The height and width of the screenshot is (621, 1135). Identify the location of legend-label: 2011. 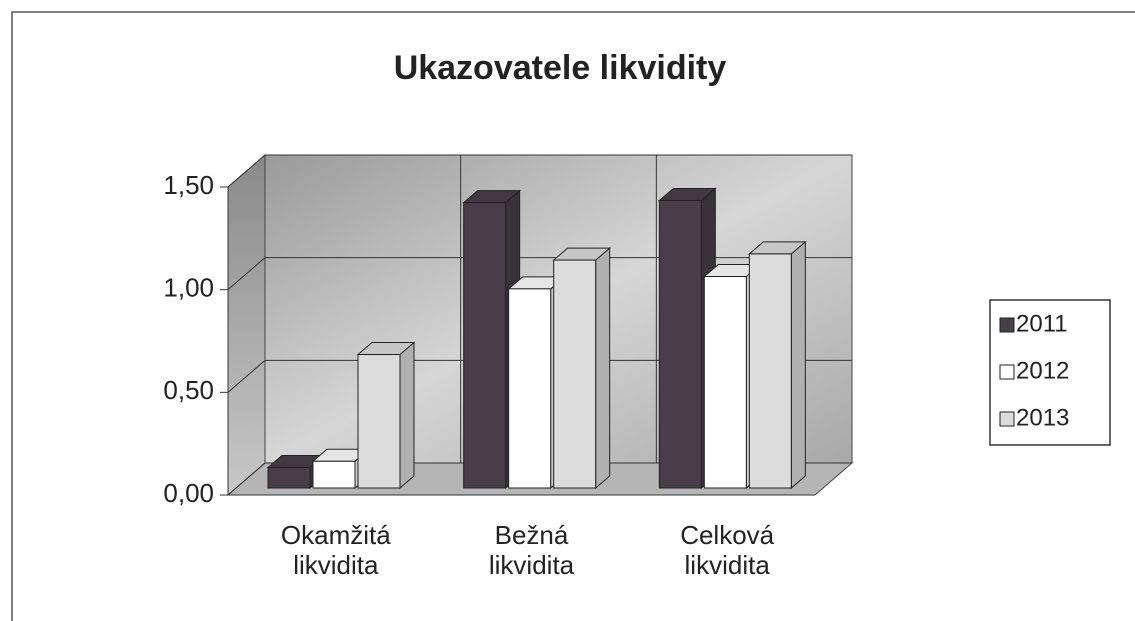
(1042, 323).